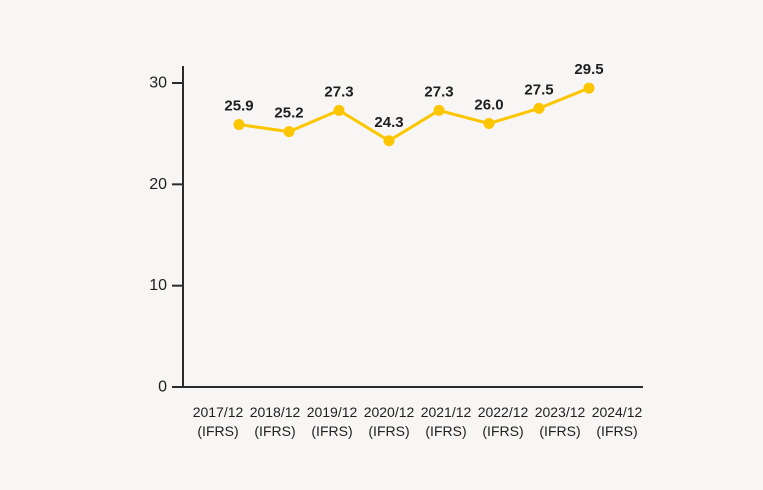 The height and width of the screenshot is (490, 763). What do you see at coordinates (617, 412) in the screenshot?
I see `x-axis-label-year: 2024/12` at bounding box center [617, 412].